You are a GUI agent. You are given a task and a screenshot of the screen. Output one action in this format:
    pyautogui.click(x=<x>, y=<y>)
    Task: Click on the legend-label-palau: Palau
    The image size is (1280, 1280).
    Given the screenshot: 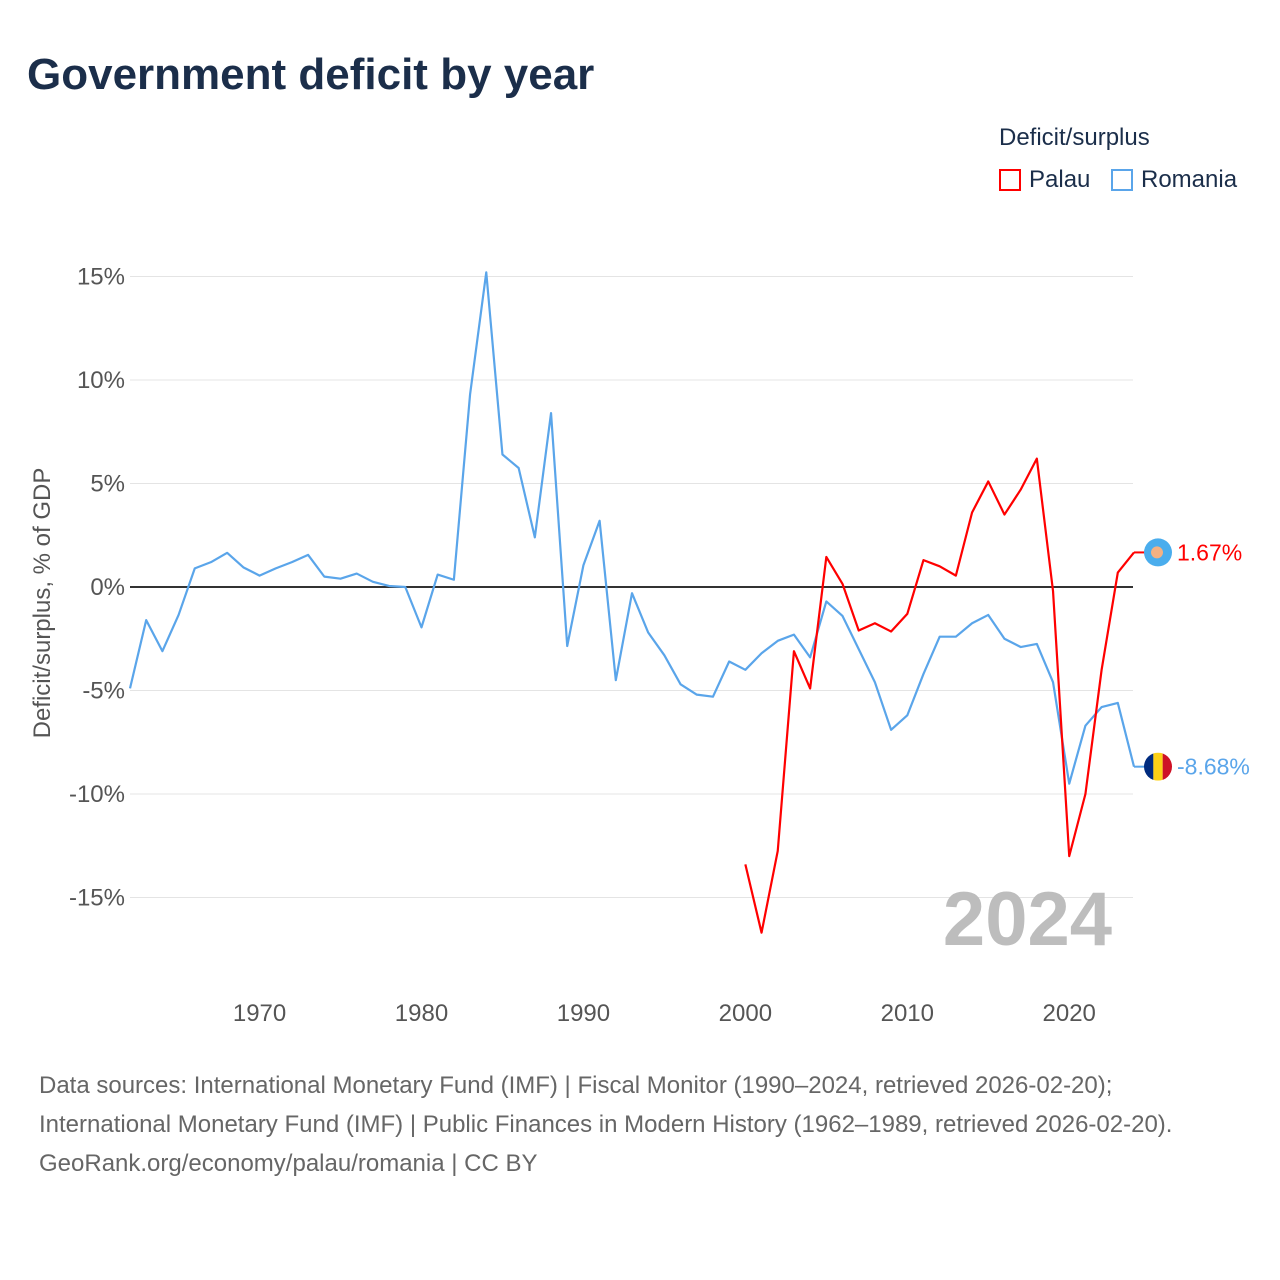 What is the action you would take?
    pyautogui.click(x=1060, y=179)
    